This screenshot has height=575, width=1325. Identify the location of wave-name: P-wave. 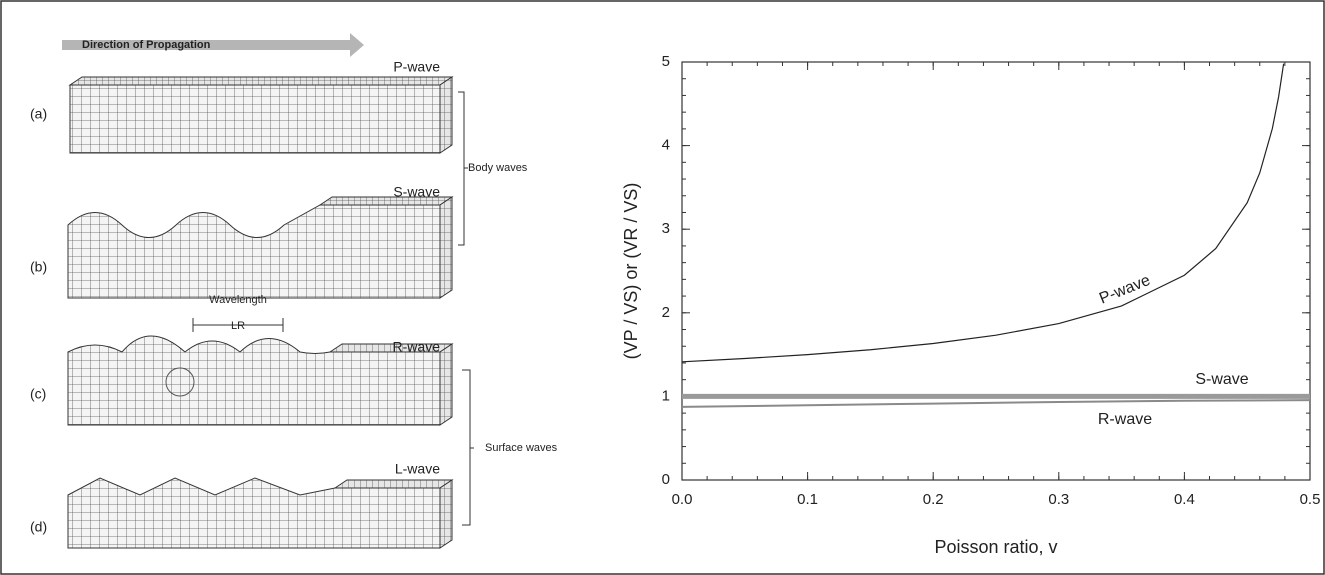
(416, 67).